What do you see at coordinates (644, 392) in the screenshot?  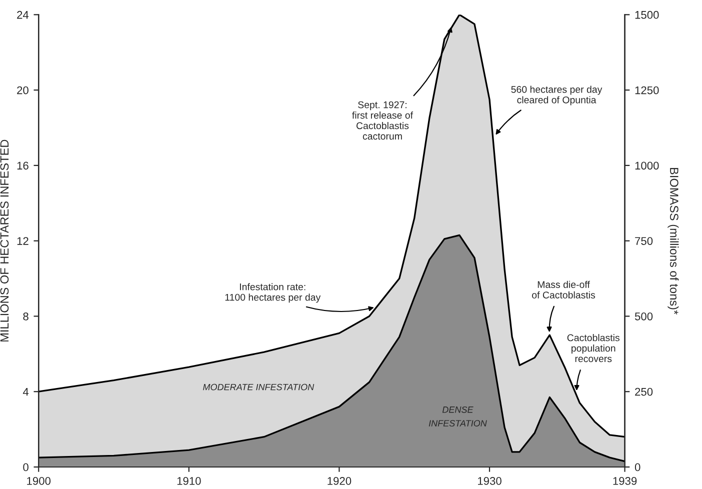 I see `y2-tick-label: 250` at bounding box center [644, 392].